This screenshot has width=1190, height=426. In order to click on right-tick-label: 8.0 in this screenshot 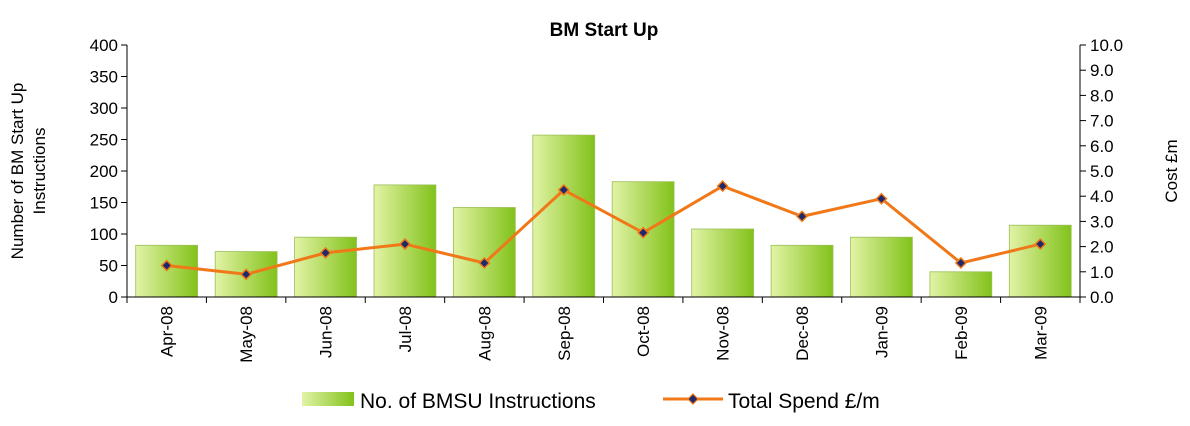, I will do `click(1102, 95)`.